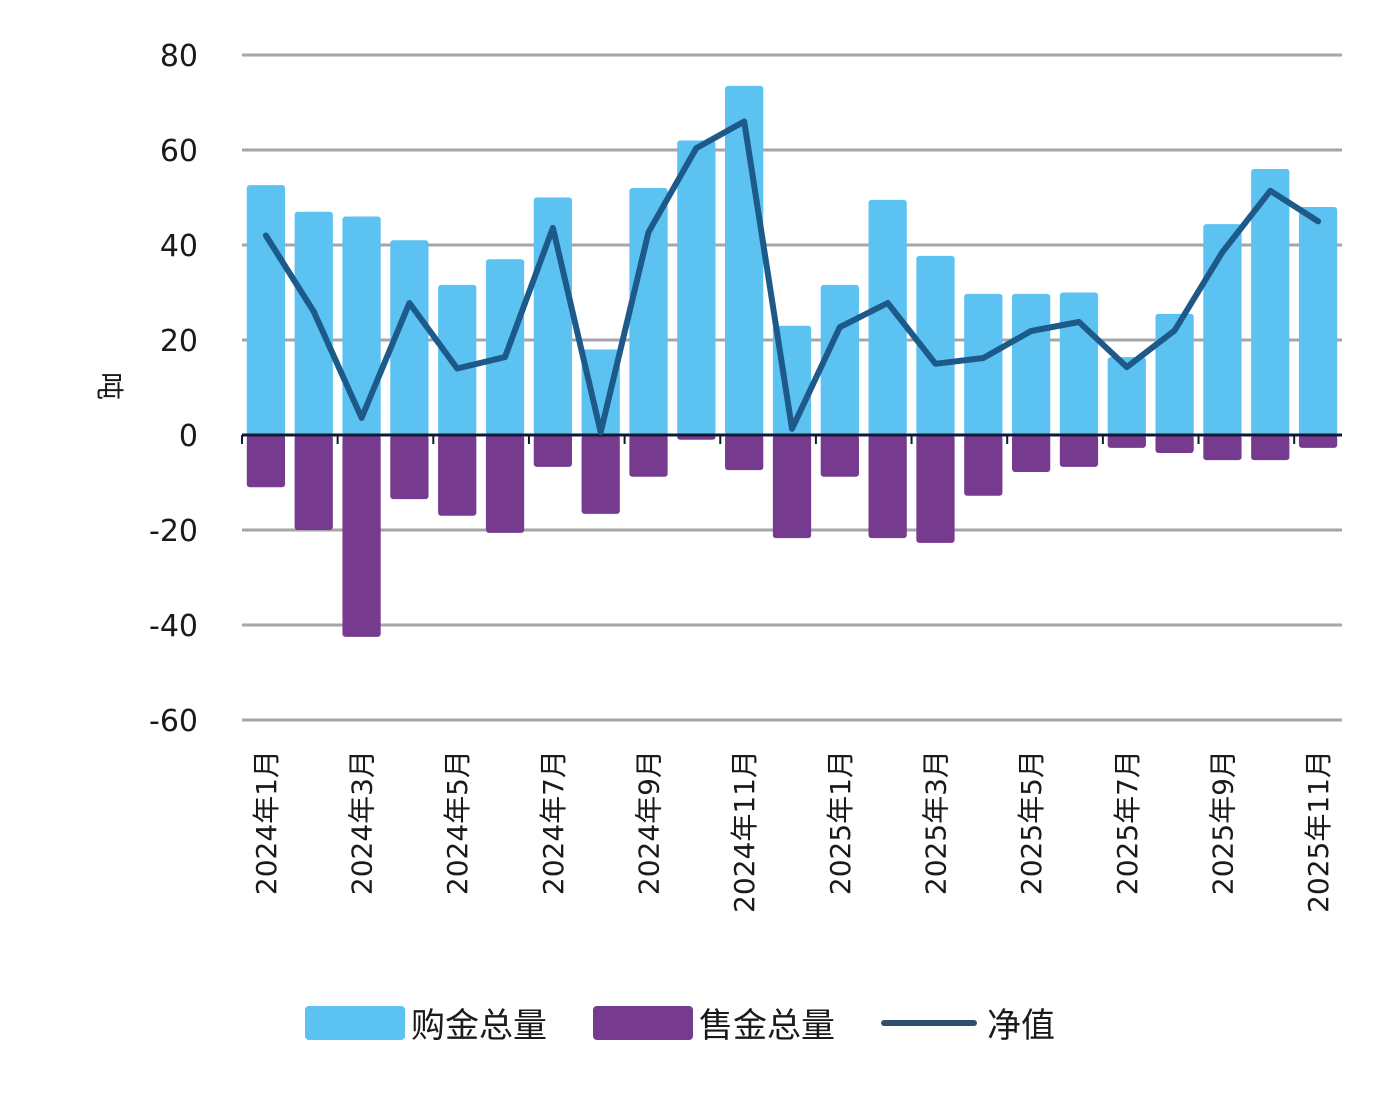 This screenshot has height=1098, width=1399. What do you see at coordinates (479, 1026) in the screenshot?
I see `legend-label-purchase: 购金总量` at bounding box center [479, 1026].